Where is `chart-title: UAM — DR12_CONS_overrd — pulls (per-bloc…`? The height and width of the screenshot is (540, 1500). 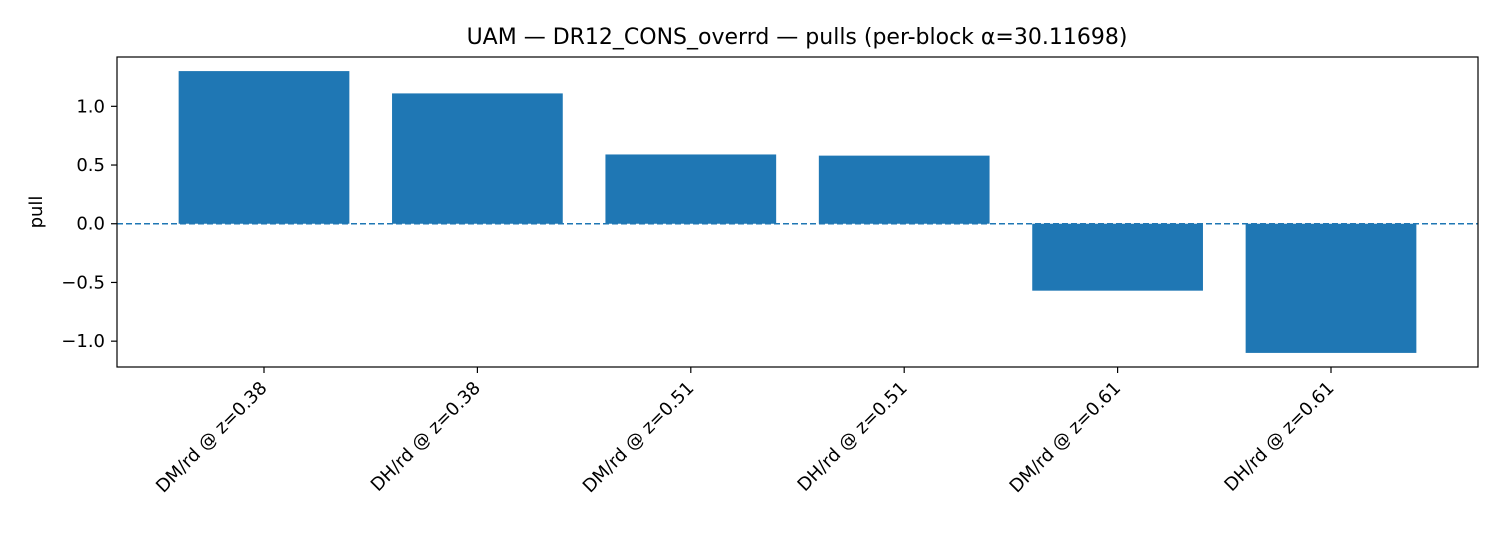
chart-title: UAM — DR12_CONS_overrd — pulls (per-bloc… is located at coordinates (797, 37).